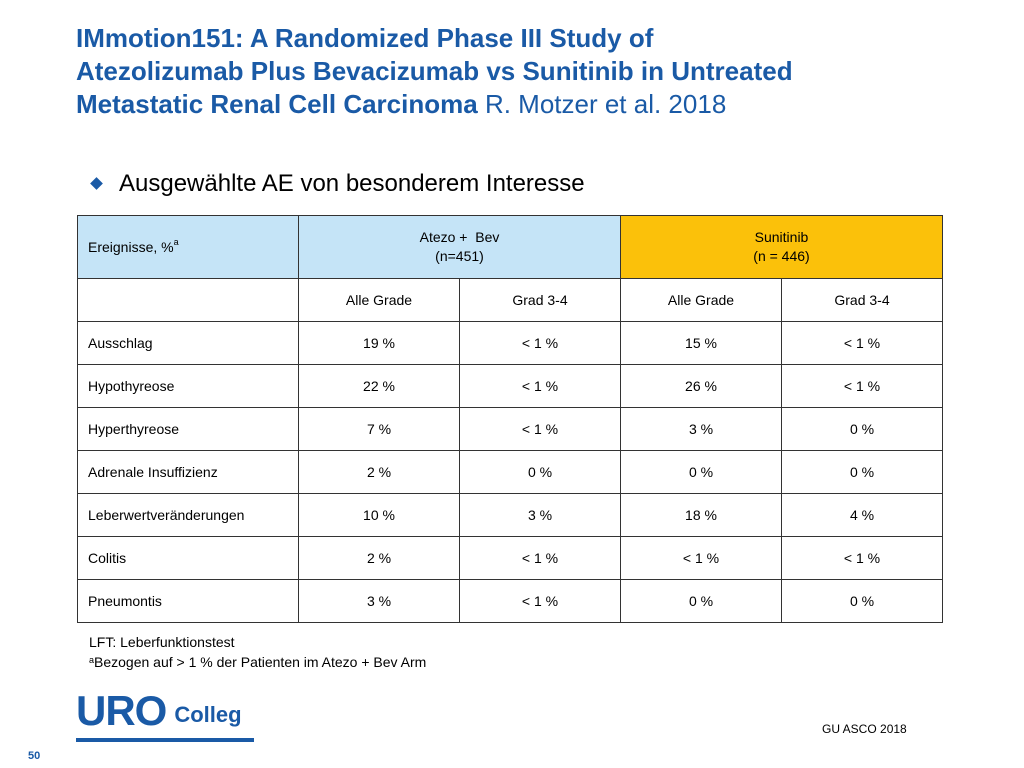 This screenshot has height=768, width=1024. I want to click on table-row: Leberwertveränderungen 10 % 3 % 18 % 4 %, so click(510, 515).